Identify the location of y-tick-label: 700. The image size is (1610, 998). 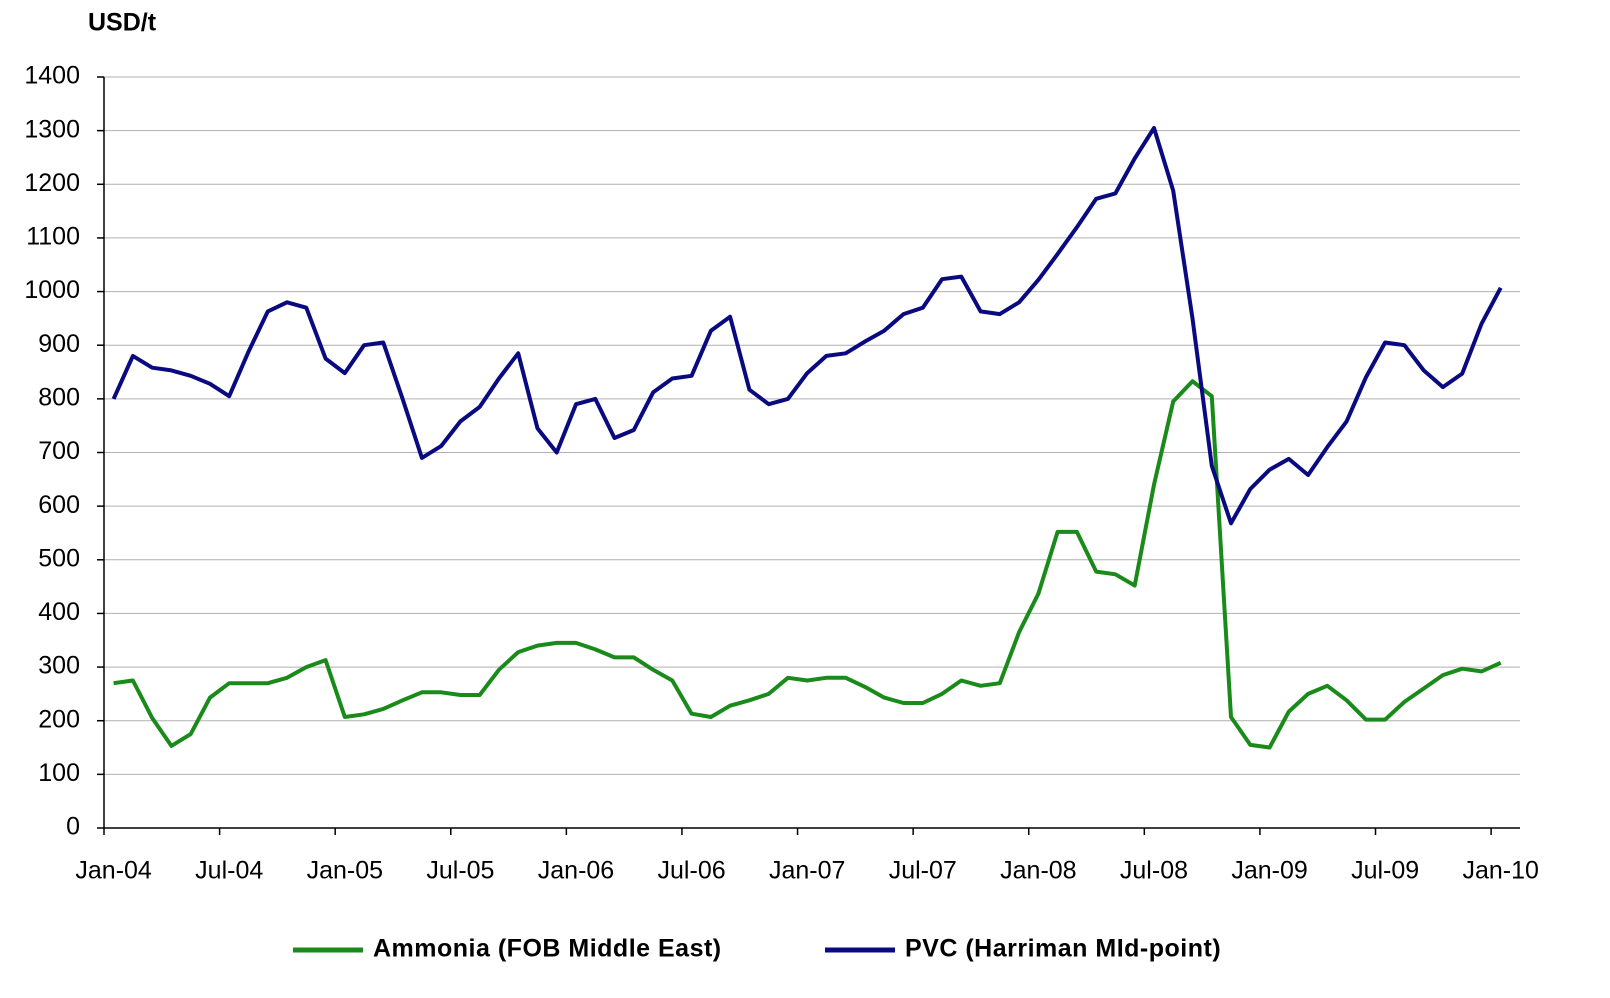
(59, 451).